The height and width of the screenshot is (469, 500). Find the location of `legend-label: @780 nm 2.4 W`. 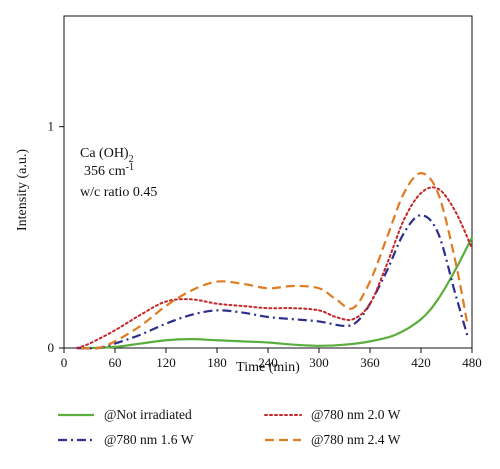

legend-label: @780 nm 2.4 W is located at coordinates (356, 439).